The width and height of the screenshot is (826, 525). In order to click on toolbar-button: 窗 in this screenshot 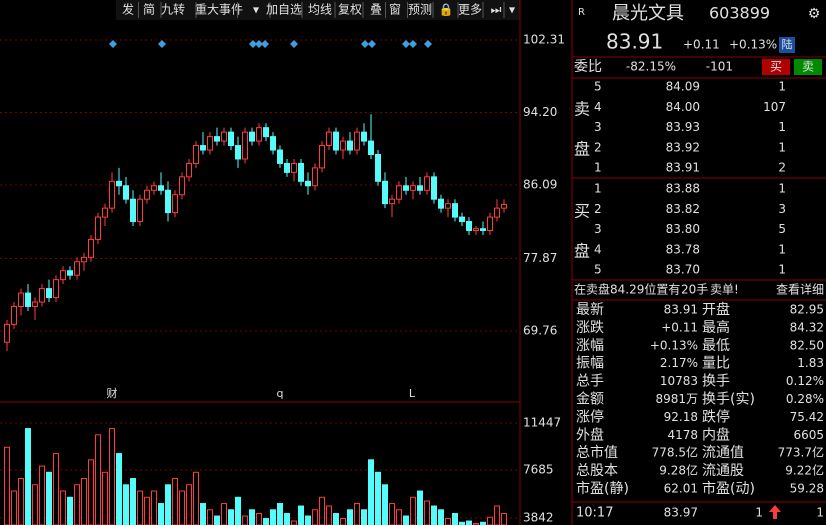, I will do `click(395, 10)`.